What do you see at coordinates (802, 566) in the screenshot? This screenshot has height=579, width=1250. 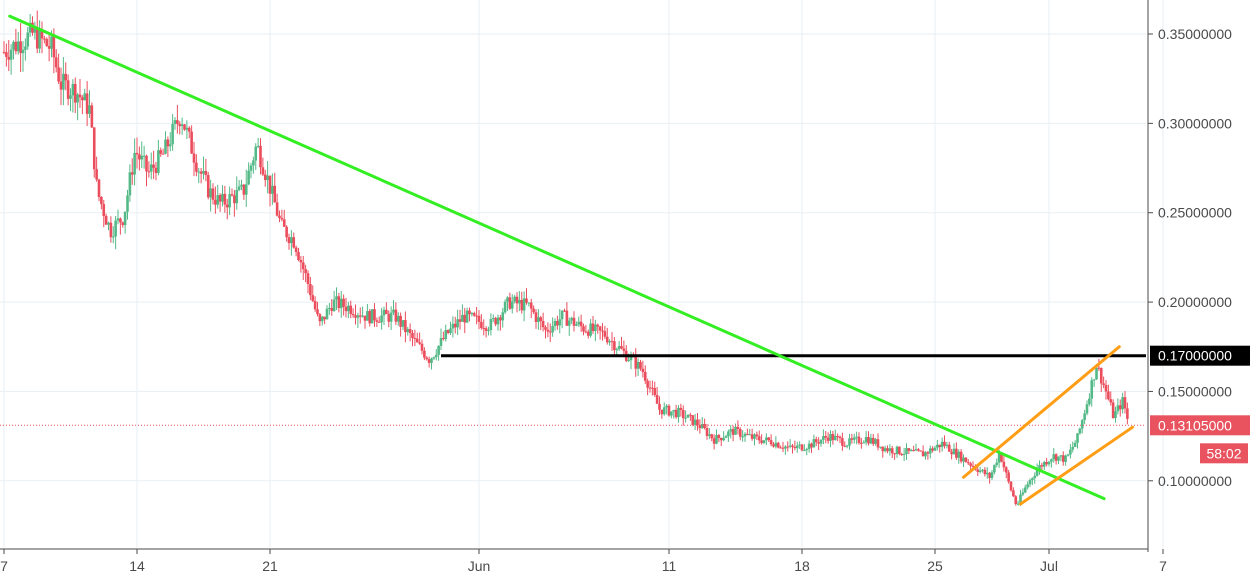 I see `x-tick-label: 18` at bounding box center [802, 566].